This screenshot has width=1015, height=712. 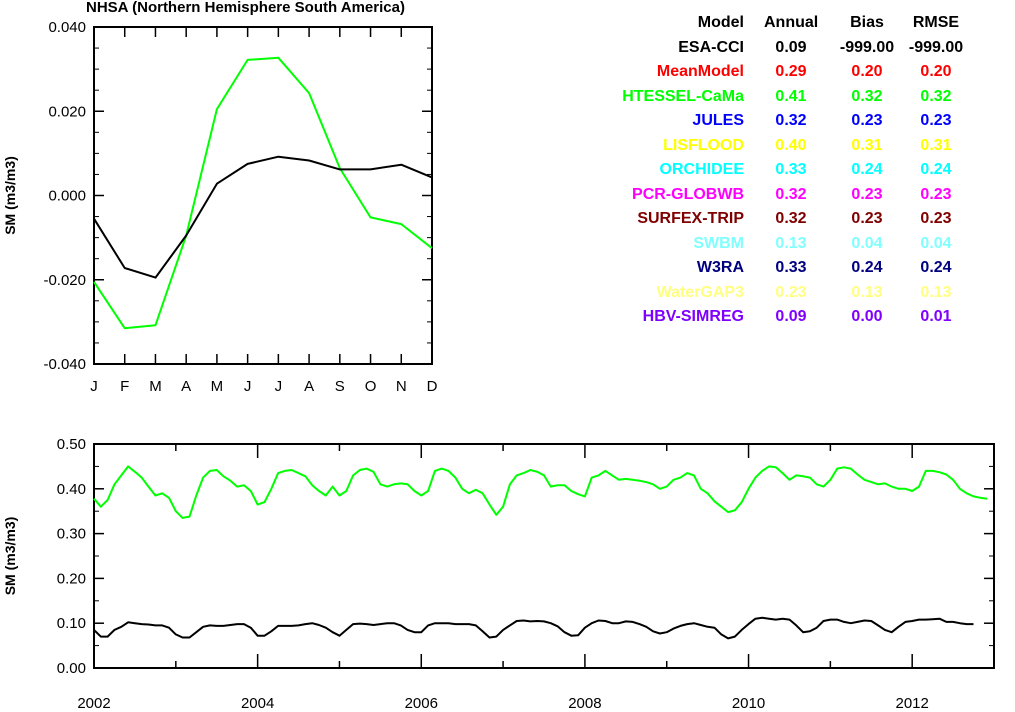 I want to click on top-ytick-label: 0.040, so click(x=67, y=27).